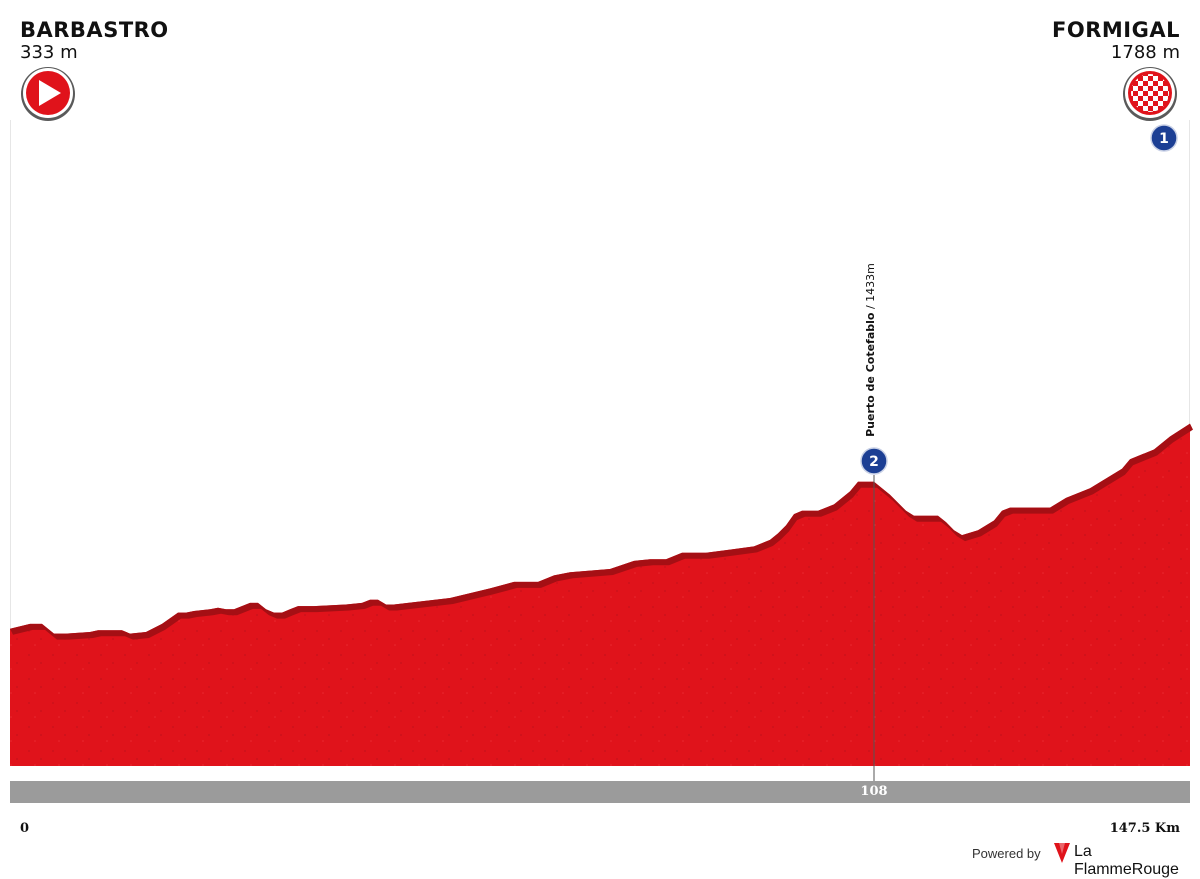 Image resolution: width=1200 pixels, height=879 pixels. What do you see at coordinates (1150, 94) in the screenshot?
I see `checkered-flag-icon` at bounding box center [1150, 94].